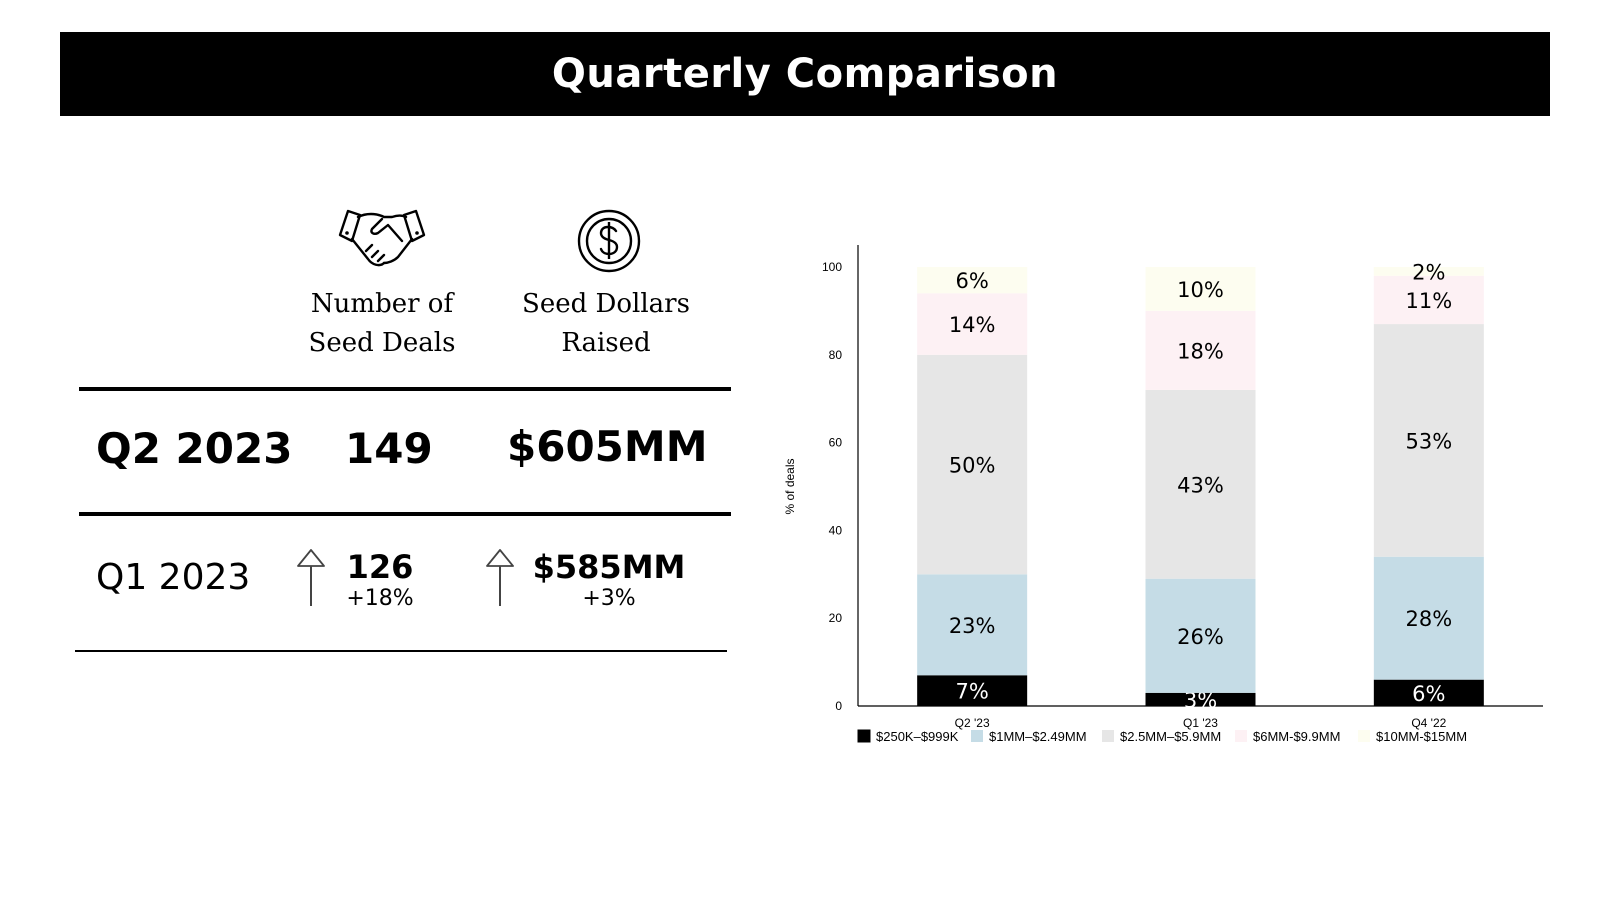  I want to click on data-label: 7%, so click(972, 692).